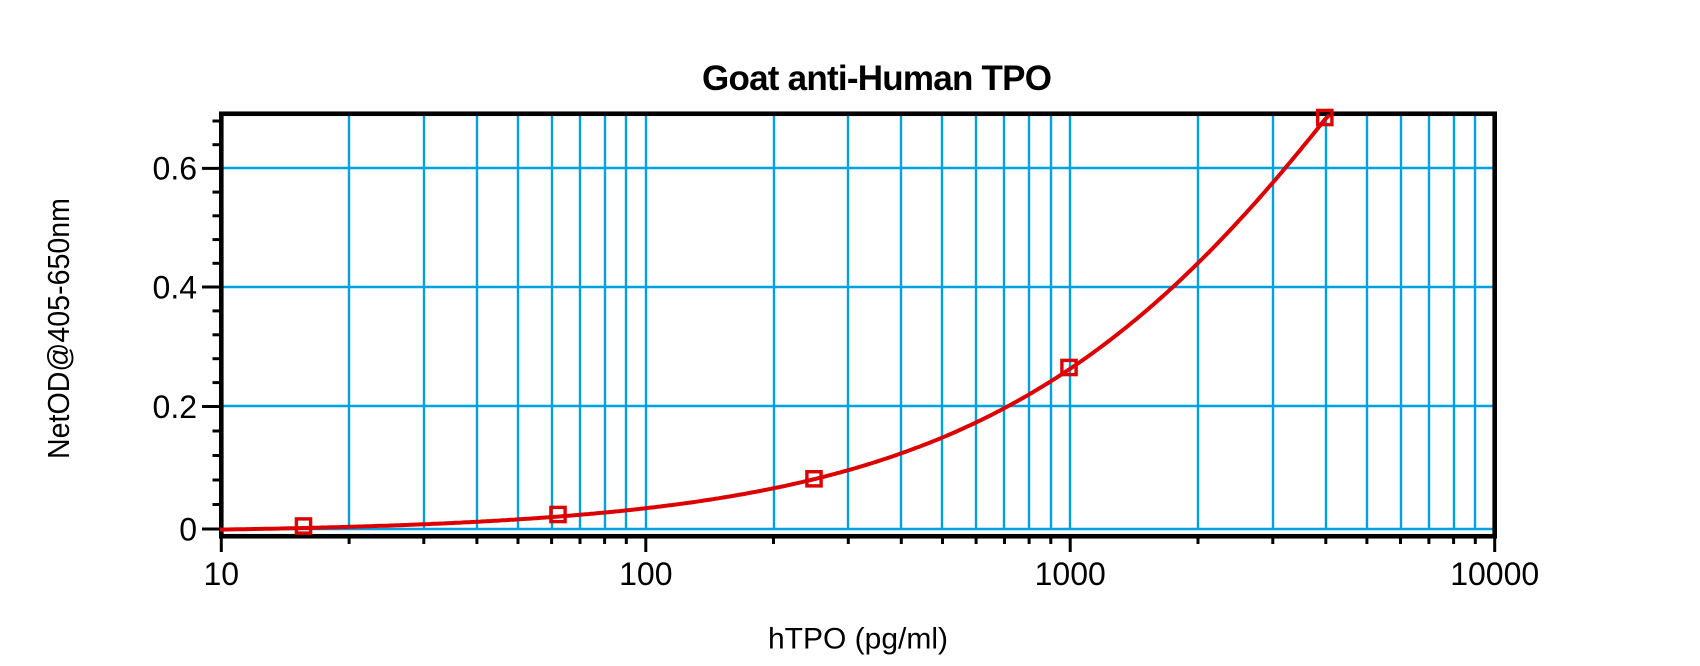  Describe the element at coordinates (175, 407) in the screenshot. I see `svg-text: 0.2` at that location.